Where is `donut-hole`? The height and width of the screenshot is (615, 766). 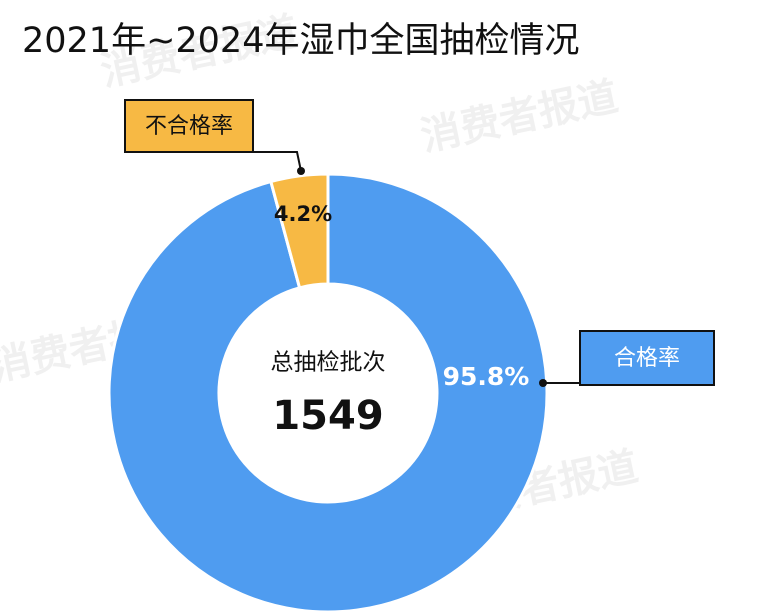 donut-hole is located at coordinates (328, 393).